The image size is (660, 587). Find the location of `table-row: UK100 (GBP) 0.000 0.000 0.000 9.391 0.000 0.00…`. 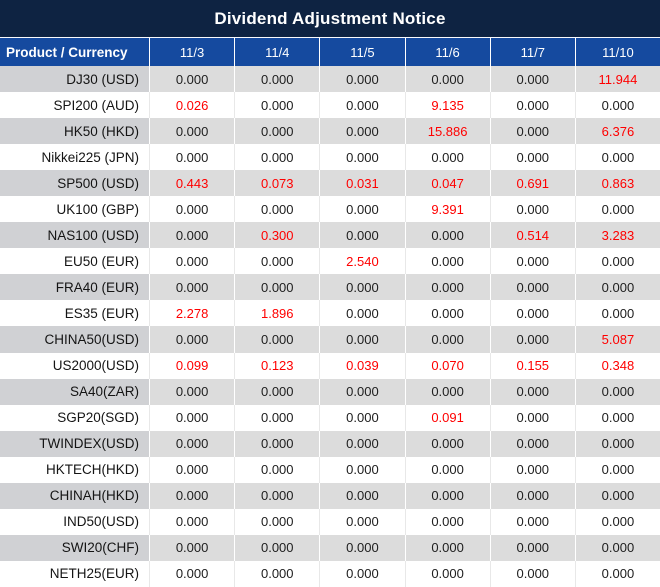

table-row: UK100 (GBP) 0.000 0.000 0.000 9.391 0.000 0.00… is located at coordinates (330, 209).